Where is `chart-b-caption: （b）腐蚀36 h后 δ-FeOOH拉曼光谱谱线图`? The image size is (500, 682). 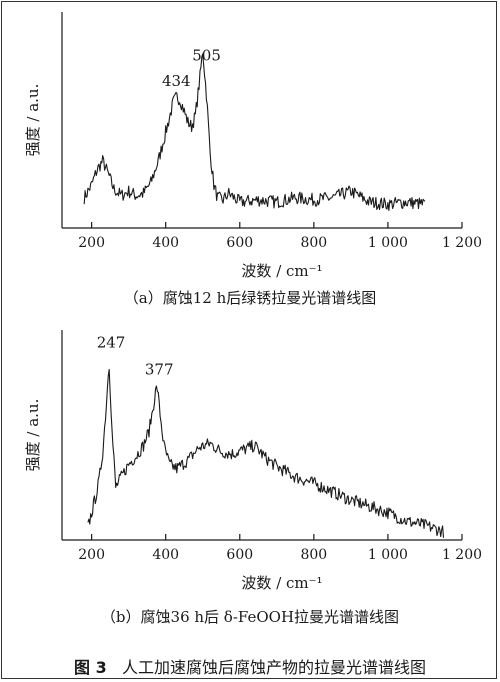 chart-b-caption: （b）腐蚀36 h后 δ-FeOOH拉曼光谱谱线图 is located at coordinates (250, 617).